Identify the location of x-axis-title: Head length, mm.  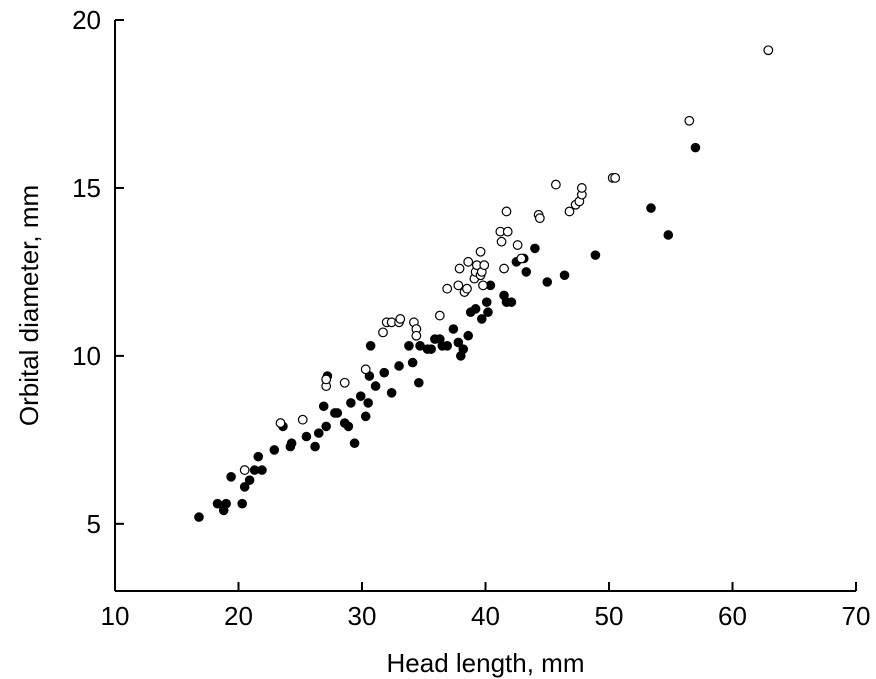
(486, 663).